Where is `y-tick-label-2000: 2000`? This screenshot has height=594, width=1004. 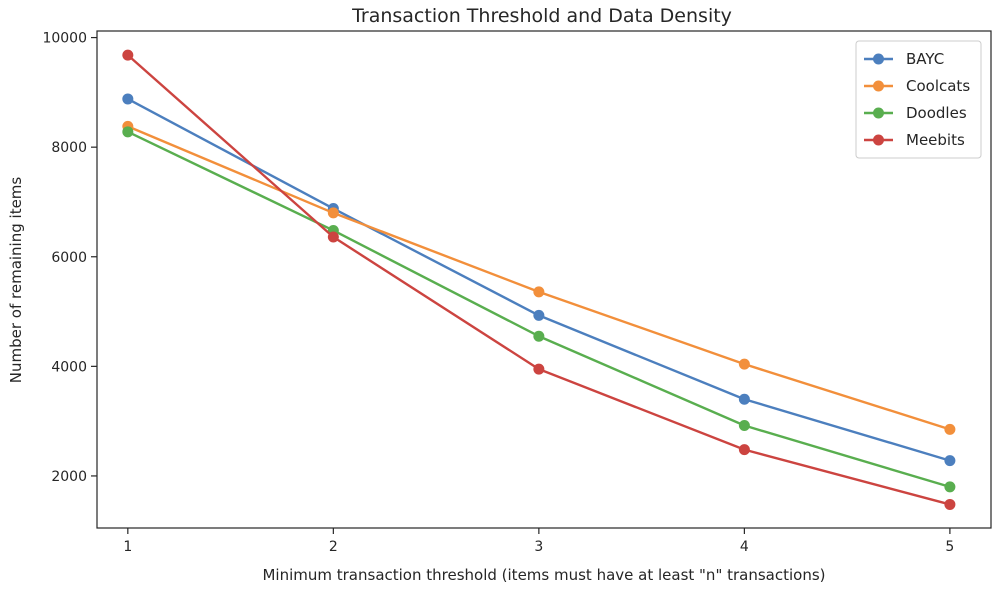
y-tick-label-2000: 2000 is located at coordinates (69, 477).